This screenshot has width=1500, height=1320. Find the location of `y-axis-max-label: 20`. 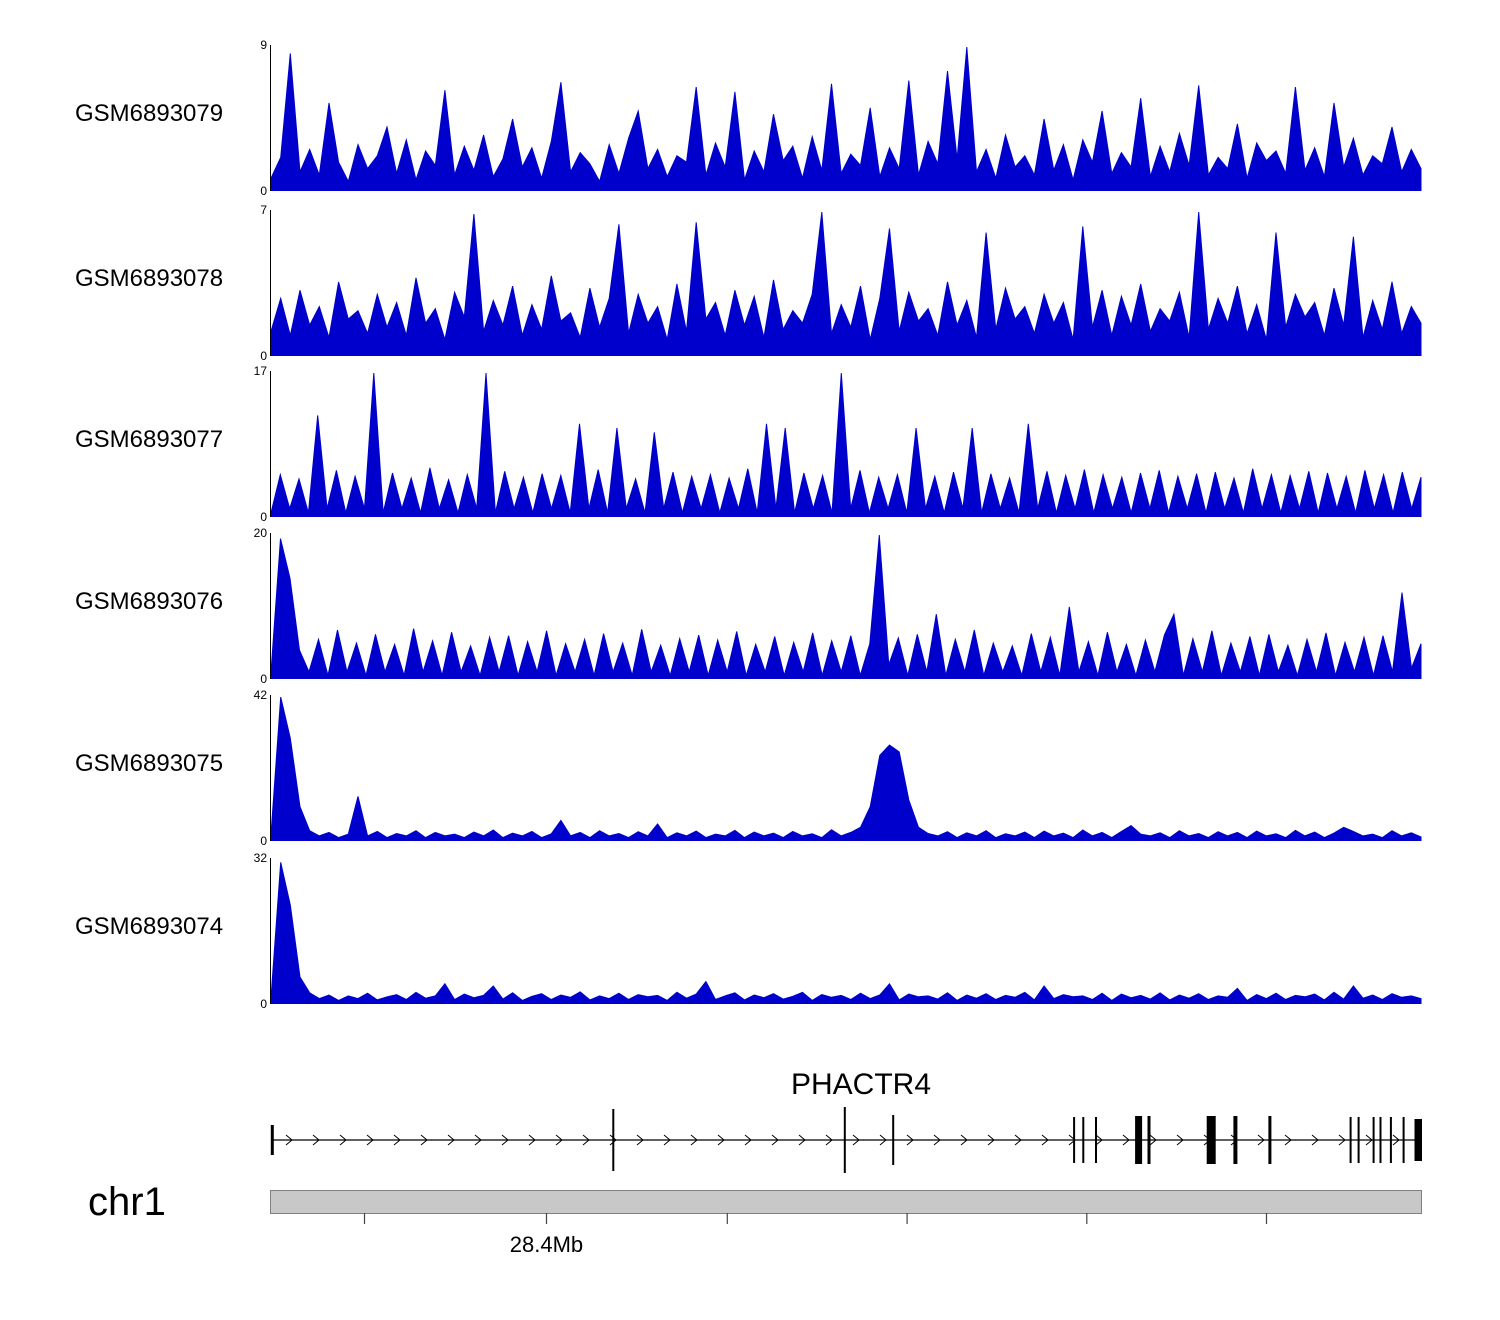

y-axis-max-label: 20 is located at coordinates (260, 533).